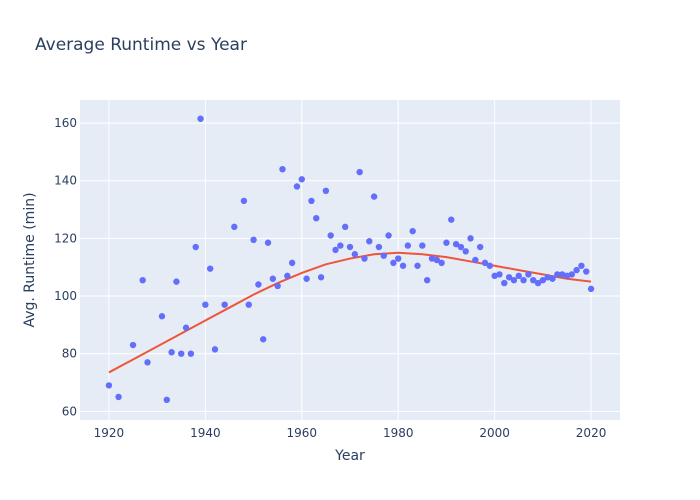 This screenshot has height=500, width=700. I want to click on x-tick-label: 2020, so click(591, 433).